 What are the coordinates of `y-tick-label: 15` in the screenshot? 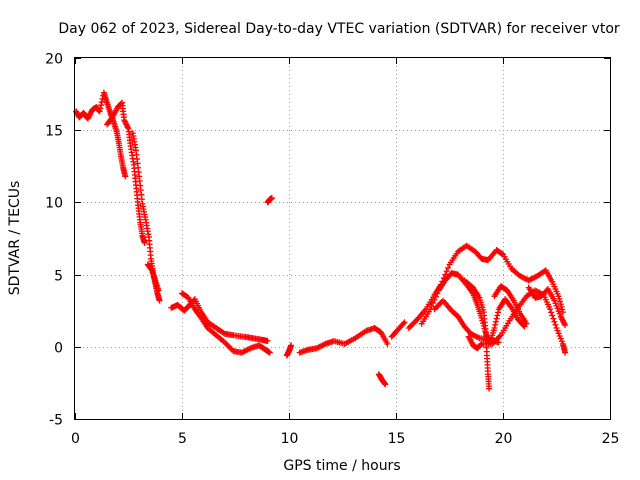 It's located at (54, 132).